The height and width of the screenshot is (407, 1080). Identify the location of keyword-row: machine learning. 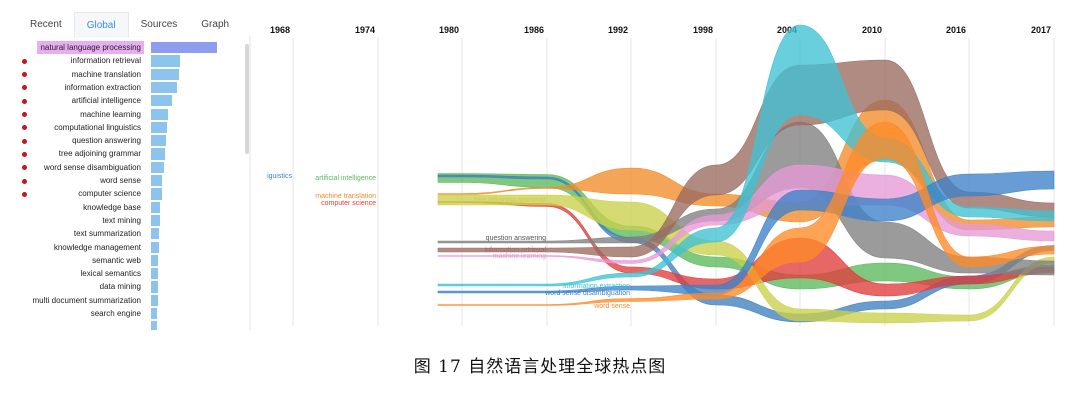
(120, 114).